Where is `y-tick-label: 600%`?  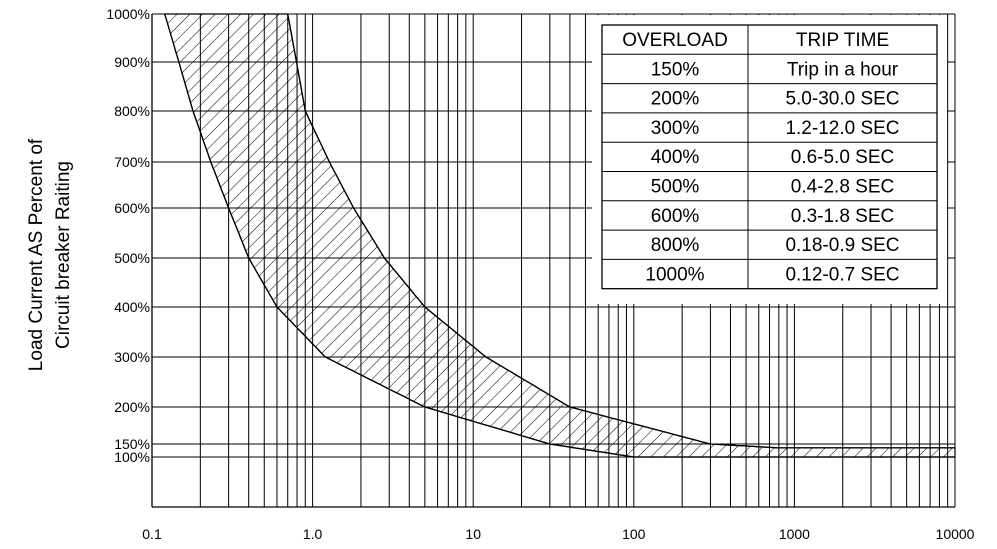 y-tick-label: 600% is located at coordinates (132, 208).